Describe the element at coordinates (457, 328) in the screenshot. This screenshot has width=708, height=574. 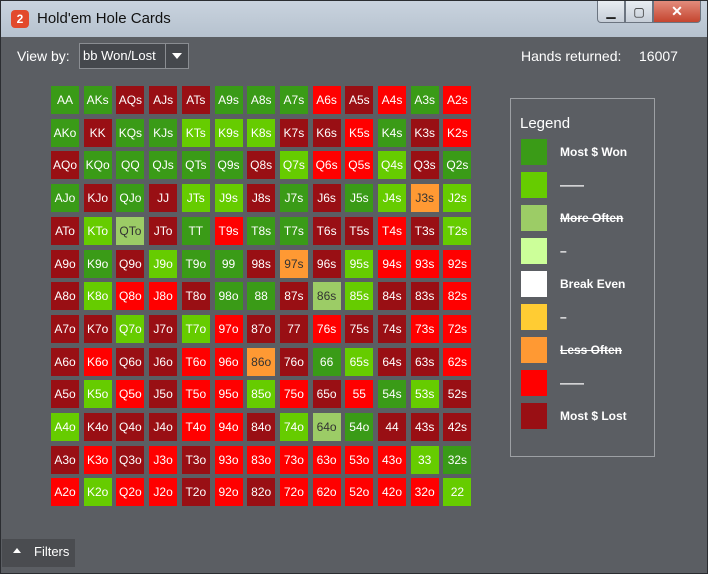
I see `hand-cell: 72s` at that location.